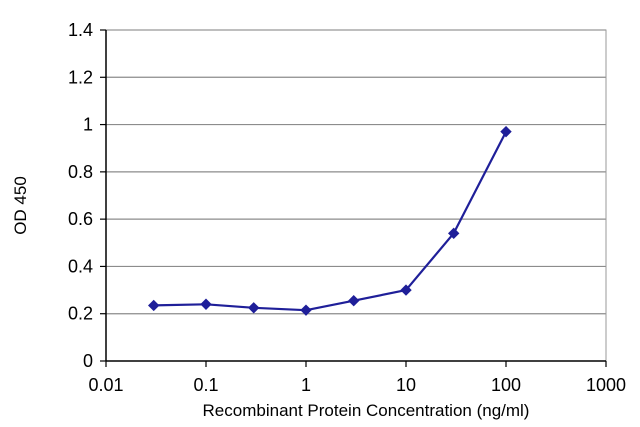 This screenshot has height=427, width=640. Describe the element at coordinates (20, 205) in the screenshot. I see `y-axis-title: OD 450` at that location.